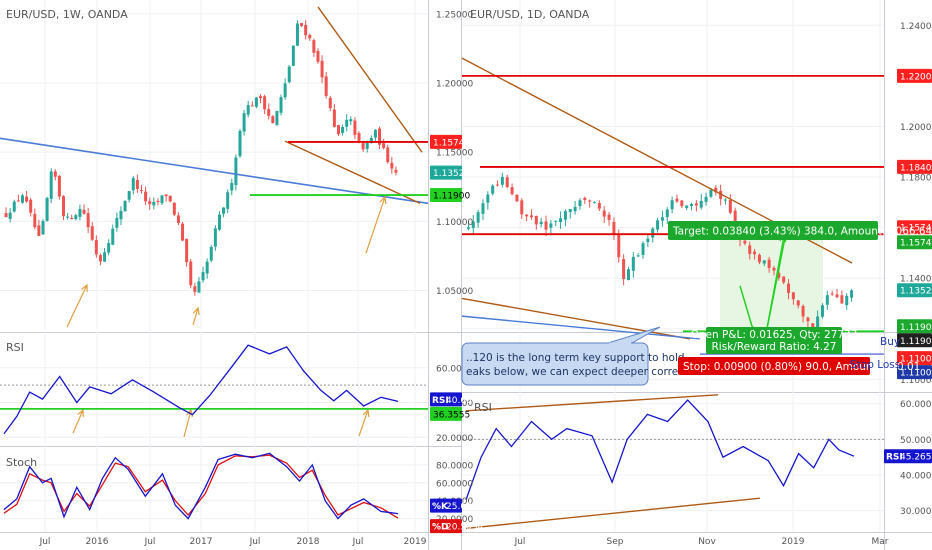 The image size is (932, 550). What do you see at coordinates (214, 171) in the screenshot?
I see `blue-trendline` at bounding box center [214, 171].